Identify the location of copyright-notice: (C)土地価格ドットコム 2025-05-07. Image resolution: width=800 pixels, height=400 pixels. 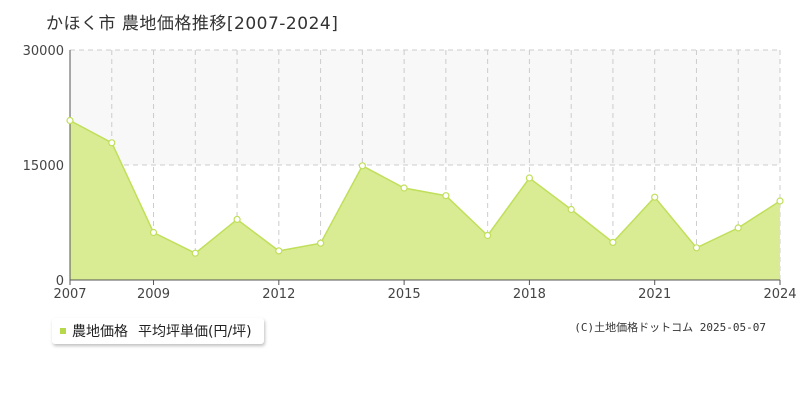
(670, 327).